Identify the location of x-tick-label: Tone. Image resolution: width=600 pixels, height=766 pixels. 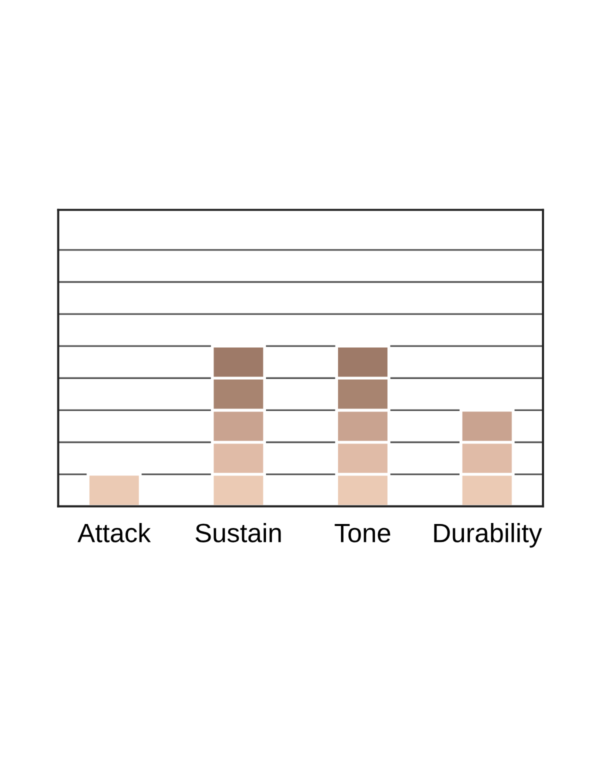
(362, 533).